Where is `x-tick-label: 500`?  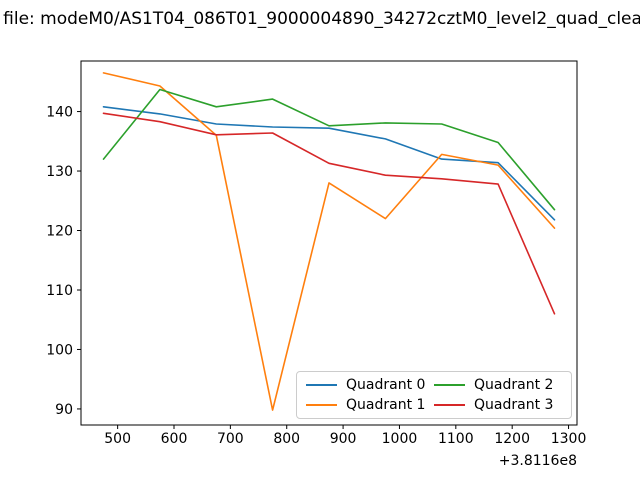
x-tick-label: 500 is located at coordinates (117, 439).